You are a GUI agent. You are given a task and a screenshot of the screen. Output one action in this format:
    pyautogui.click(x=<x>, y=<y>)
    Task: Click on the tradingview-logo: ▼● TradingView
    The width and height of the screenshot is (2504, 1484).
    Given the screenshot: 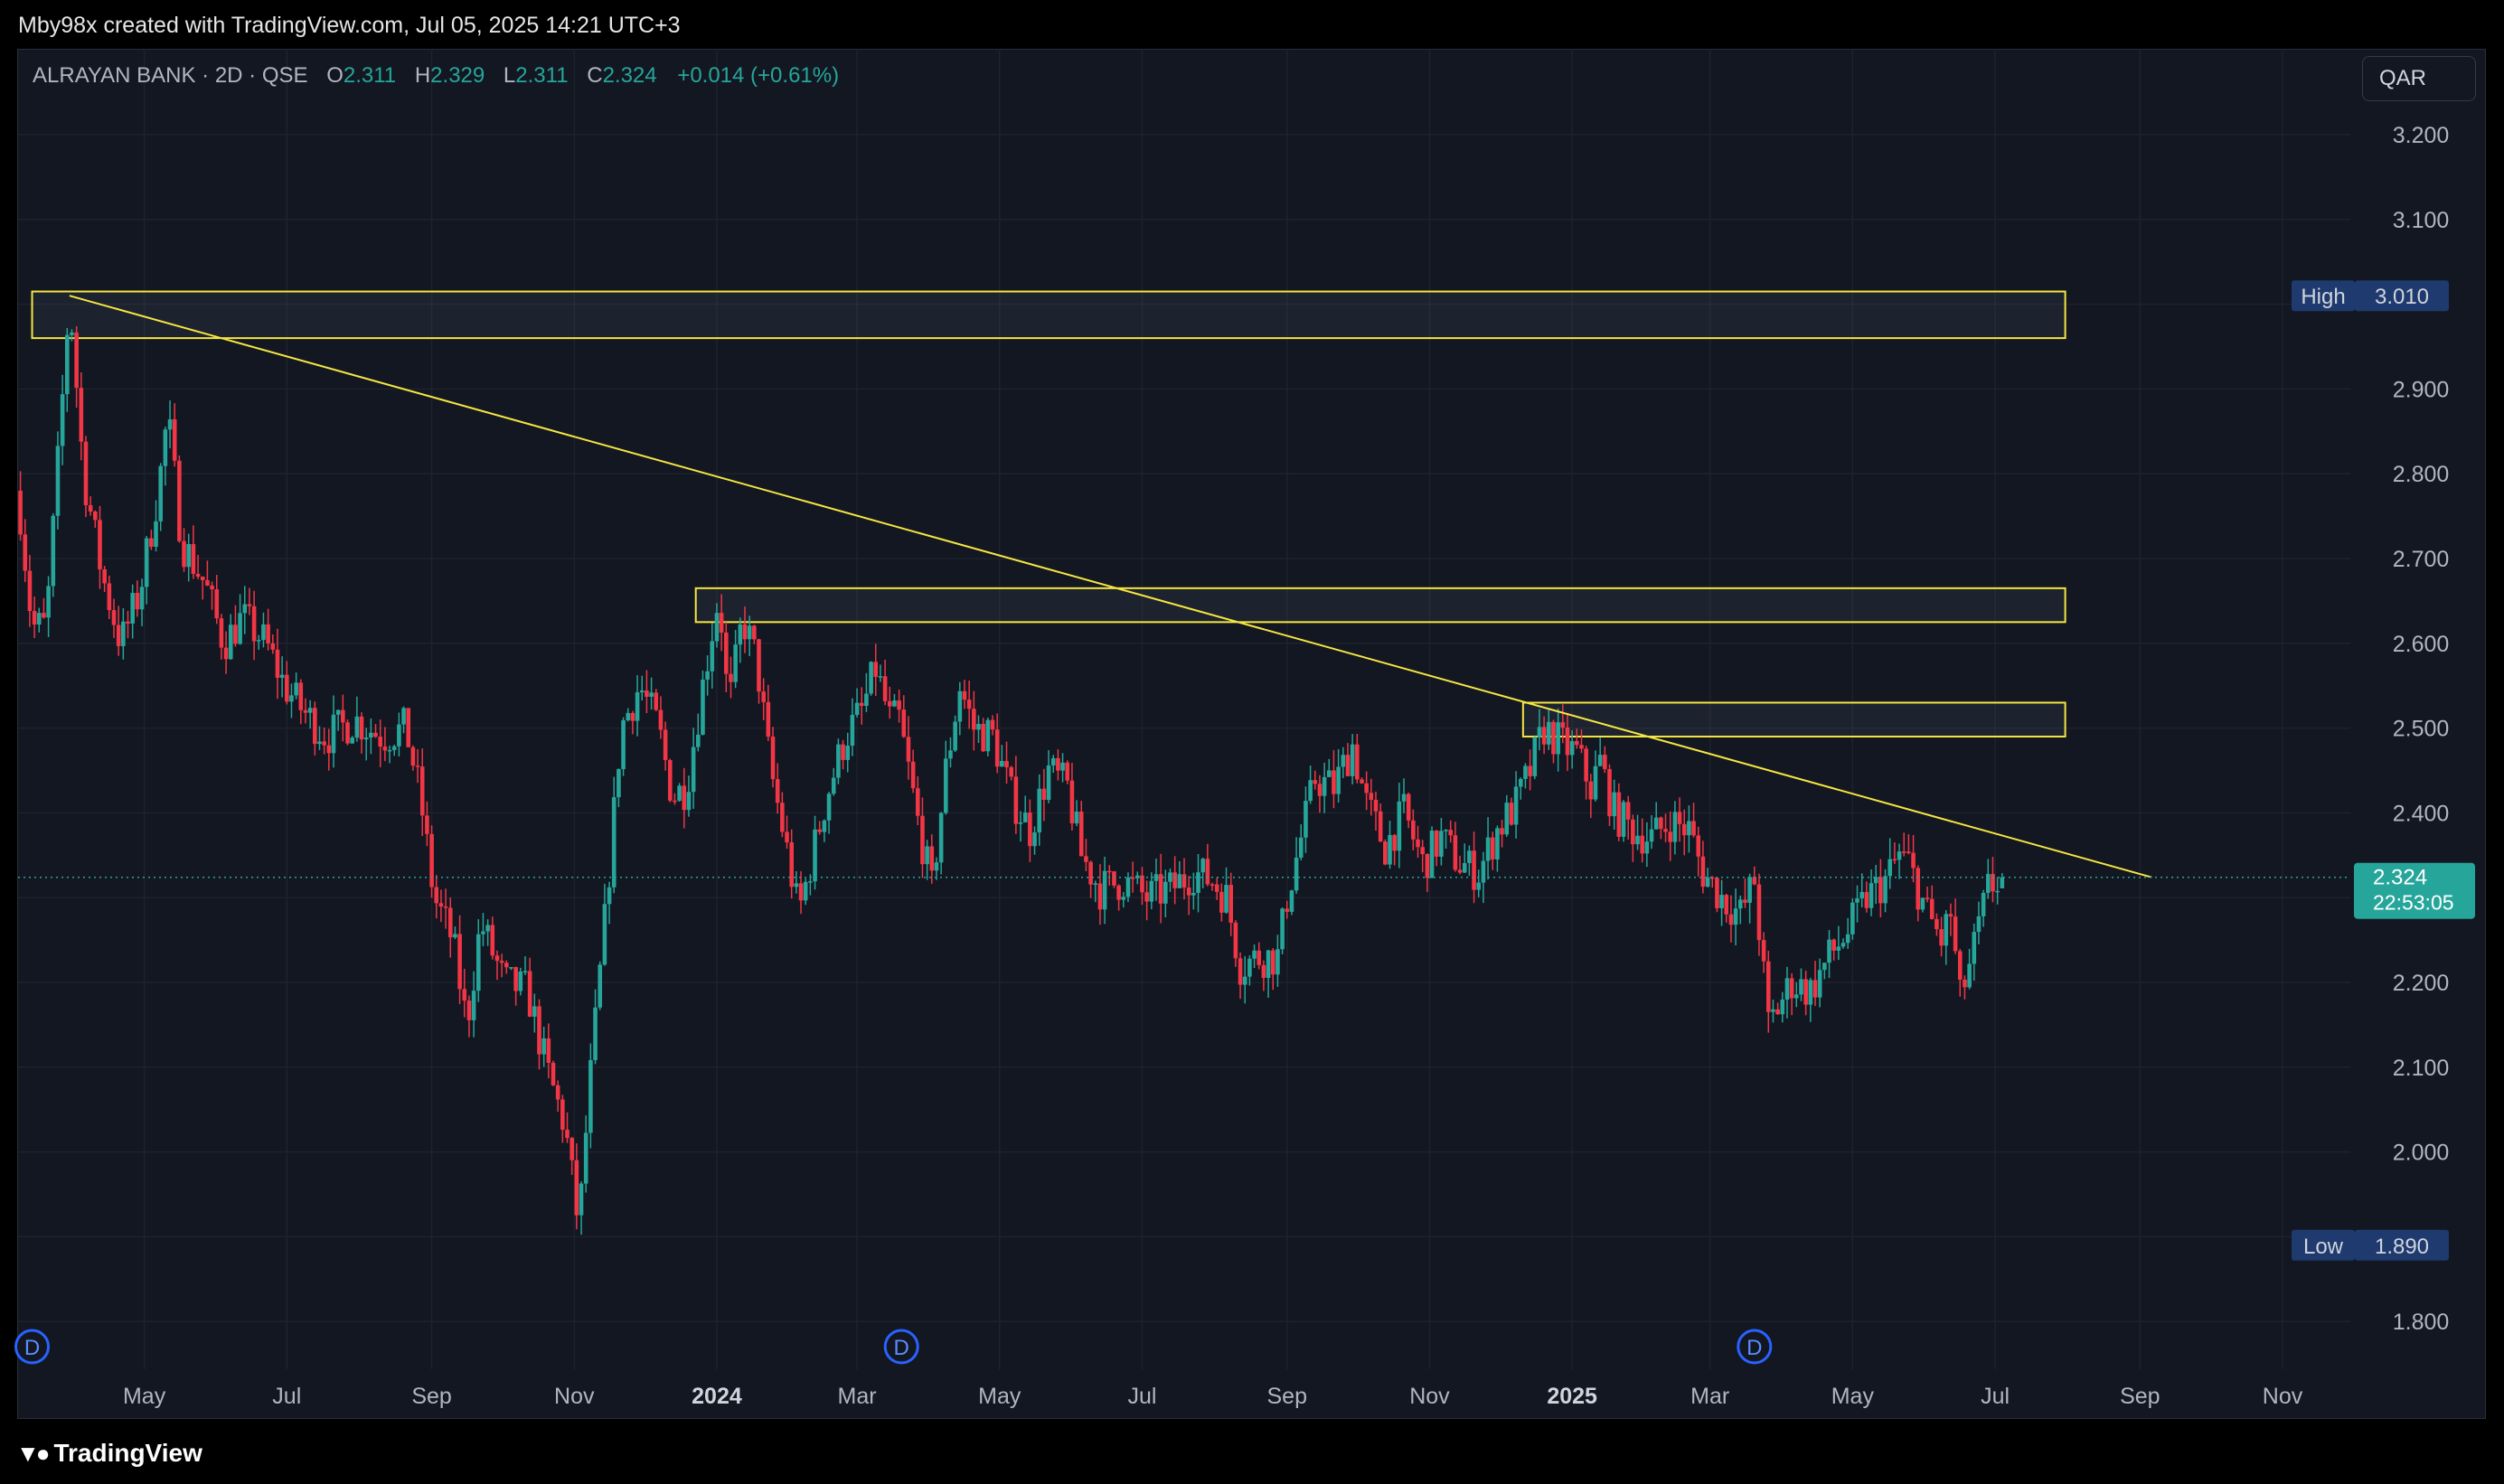 What is the action you would take?
    pyautogui.click(x=109, y=1453)
    